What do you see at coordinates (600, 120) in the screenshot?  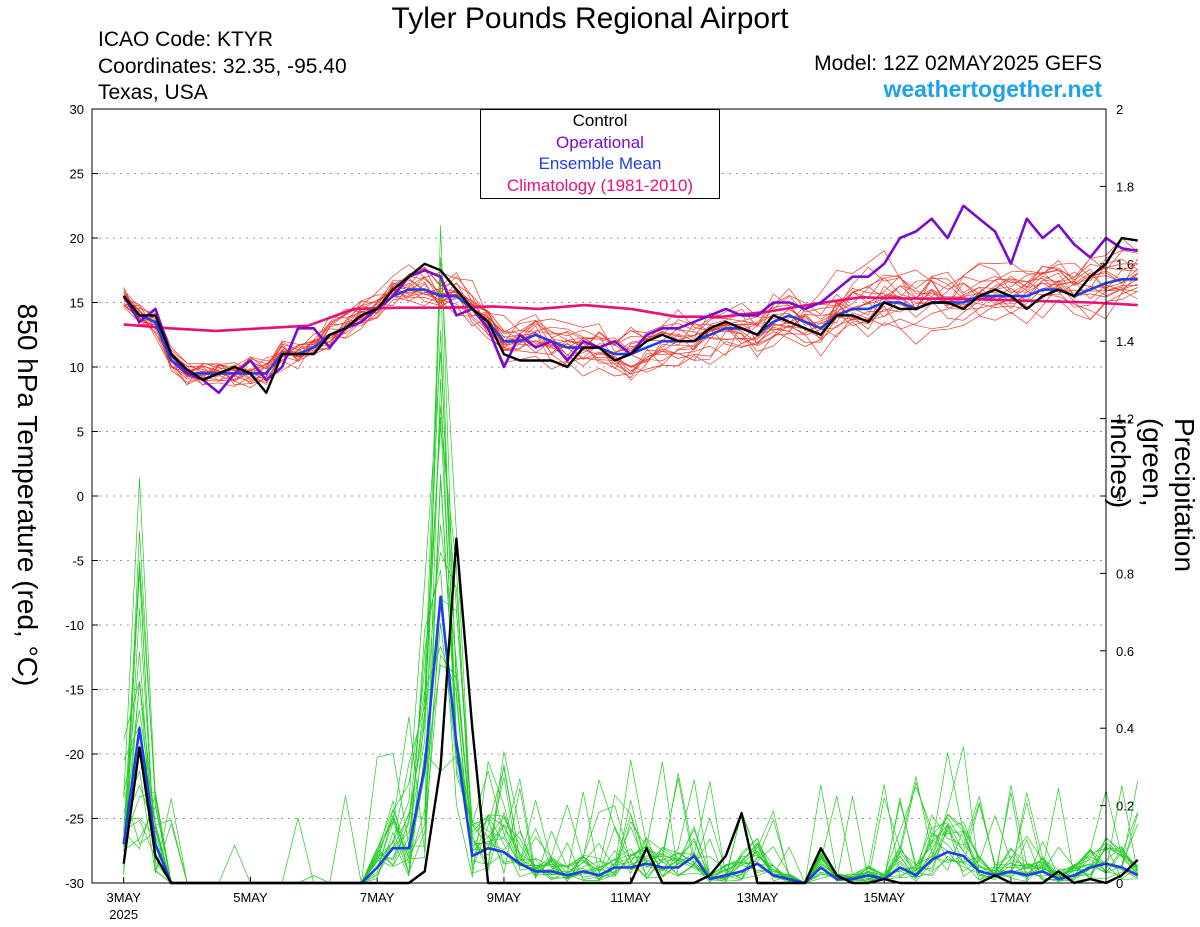 I see `legend-control: Control` at bounding box center [600, 120].